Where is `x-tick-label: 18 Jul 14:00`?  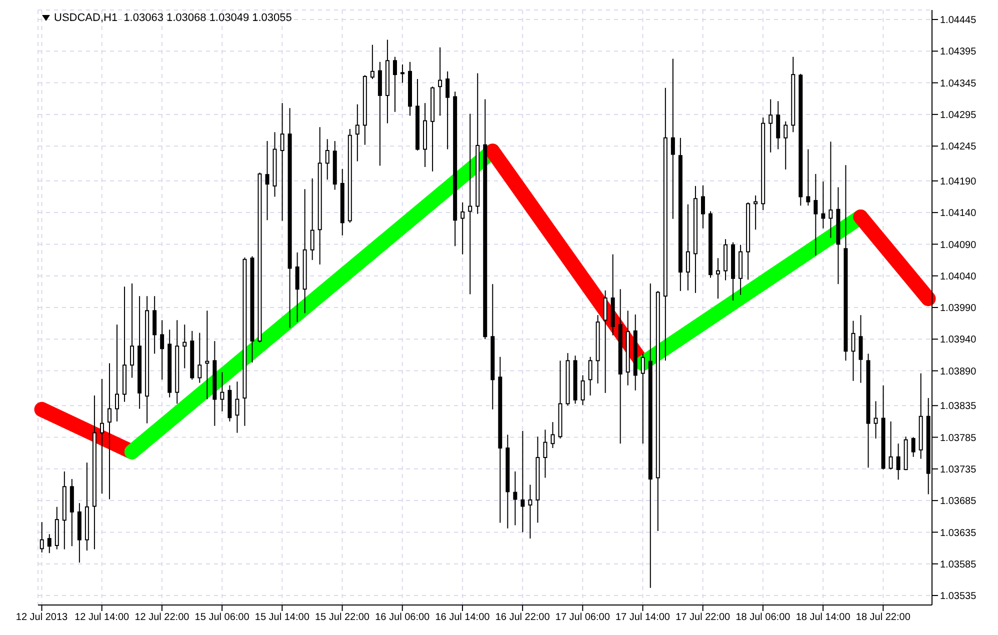 x-tick-label: 18 Jul 14:00 is located at coordinates (823, 618).